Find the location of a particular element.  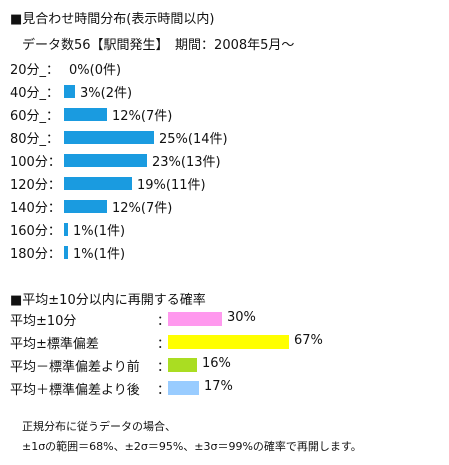

chart-subtitle: データ数56【駅間発生】 期間：2008年5月～ is located at coordinates (158, 45).